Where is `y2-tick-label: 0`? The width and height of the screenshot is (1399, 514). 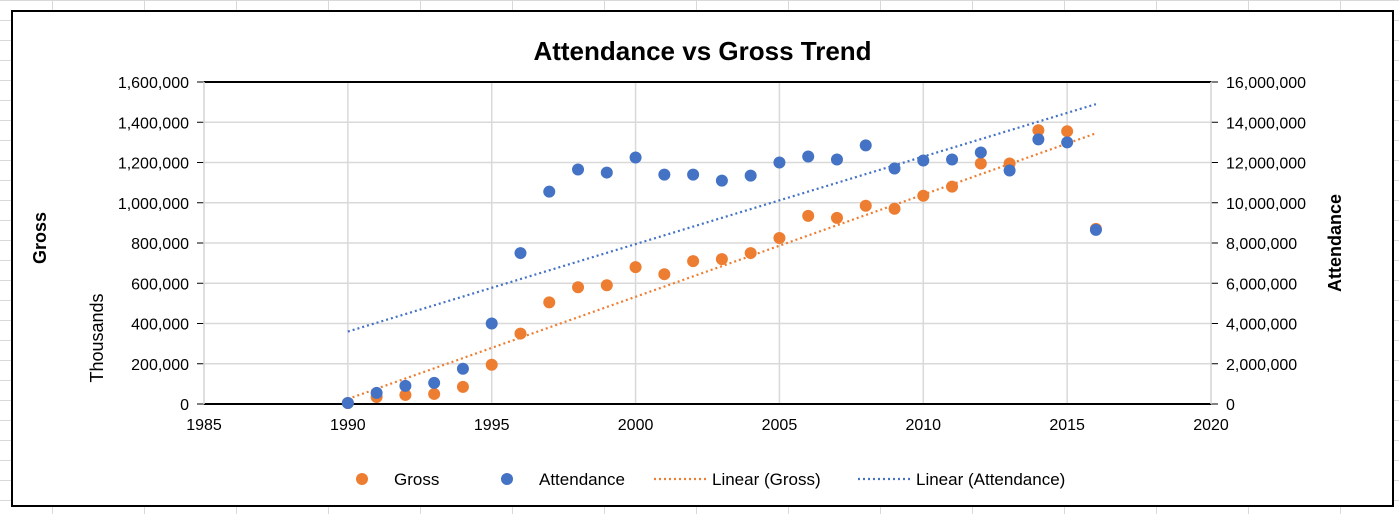 y2-tick-label: 0 is located at coordinates (1230, 405).